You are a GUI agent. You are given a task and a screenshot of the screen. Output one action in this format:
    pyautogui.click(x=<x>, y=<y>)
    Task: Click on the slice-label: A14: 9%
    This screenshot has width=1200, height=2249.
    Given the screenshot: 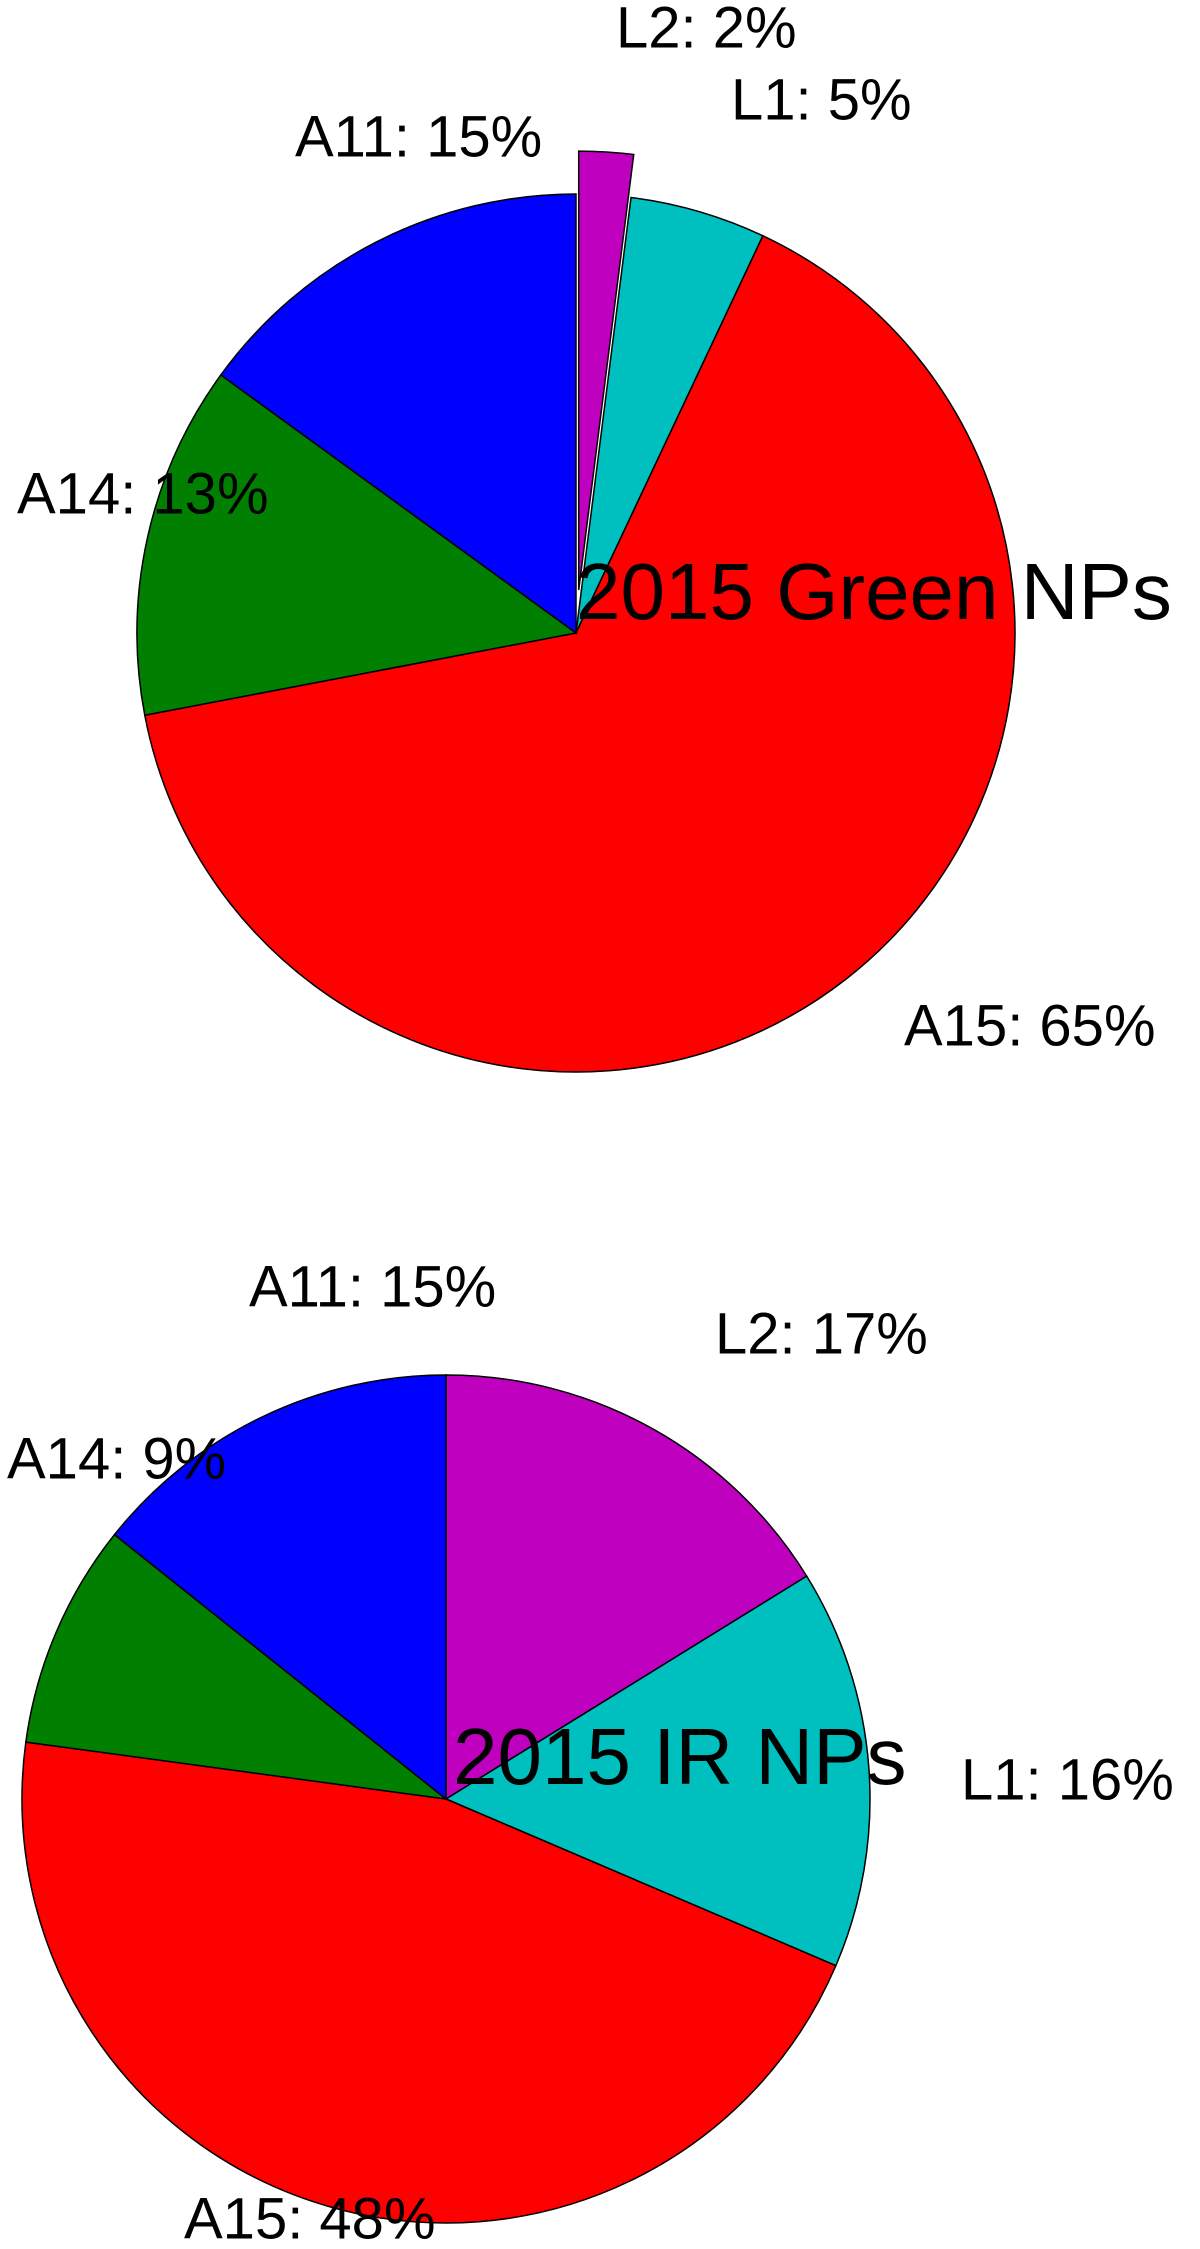 What is the action you would take?
    pyautogui.click(x=116, y=1458)
    